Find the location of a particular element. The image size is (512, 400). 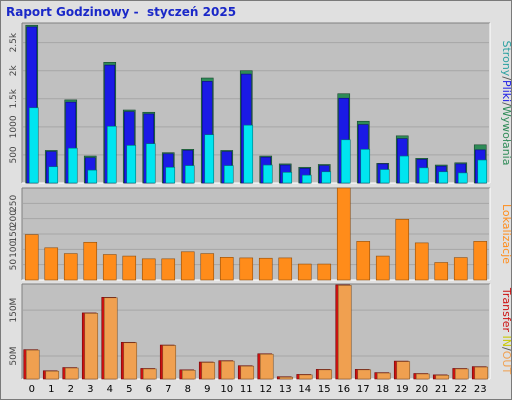

legend-bottom: Transfer IN/OUT is located at coordinates (505, 331).